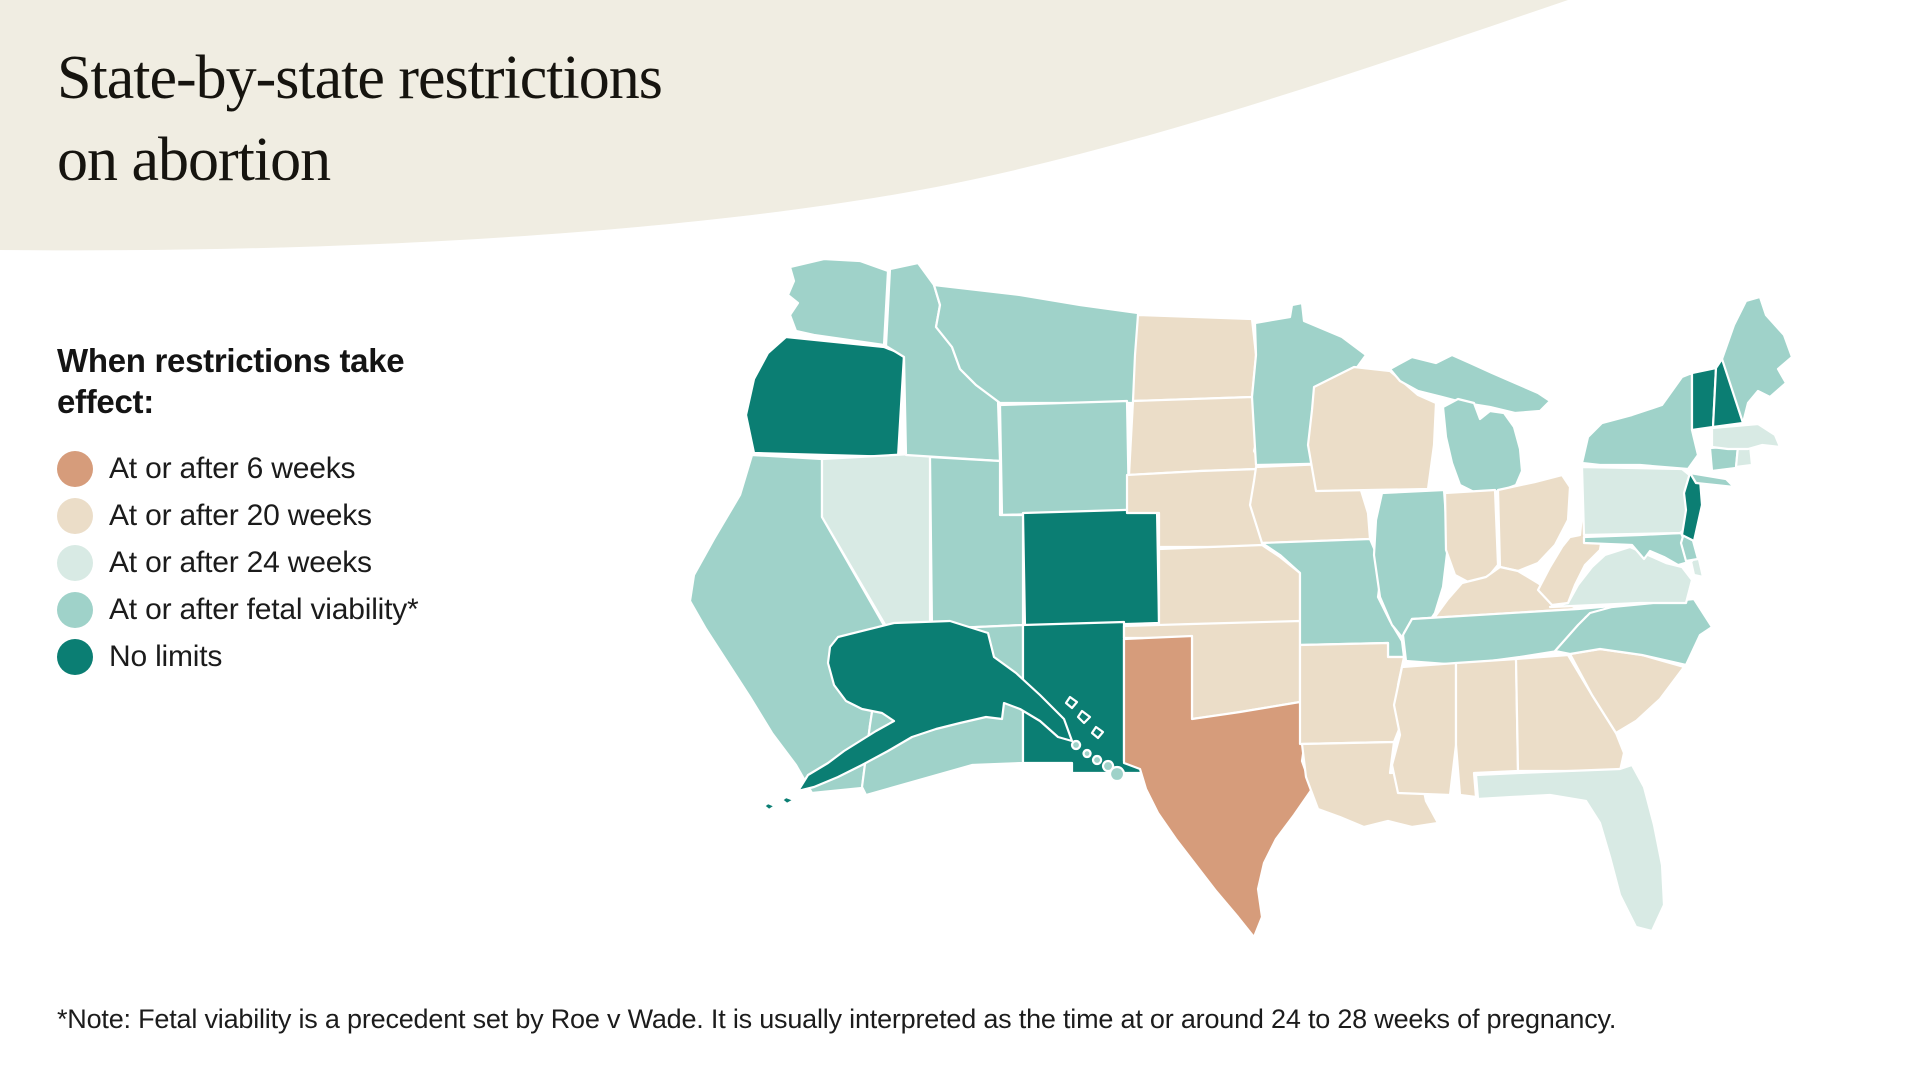 The height and width of the screenshot is (1080, 1920). Describe the element at coordinates (1570, 713) in the screenshot. I see `state-georgia` at that location.